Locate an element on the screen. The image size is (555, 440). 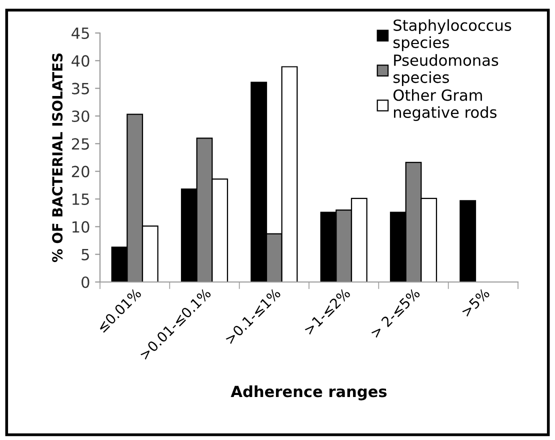
y-tick-label: 45 is located at coordinates (80, 34).